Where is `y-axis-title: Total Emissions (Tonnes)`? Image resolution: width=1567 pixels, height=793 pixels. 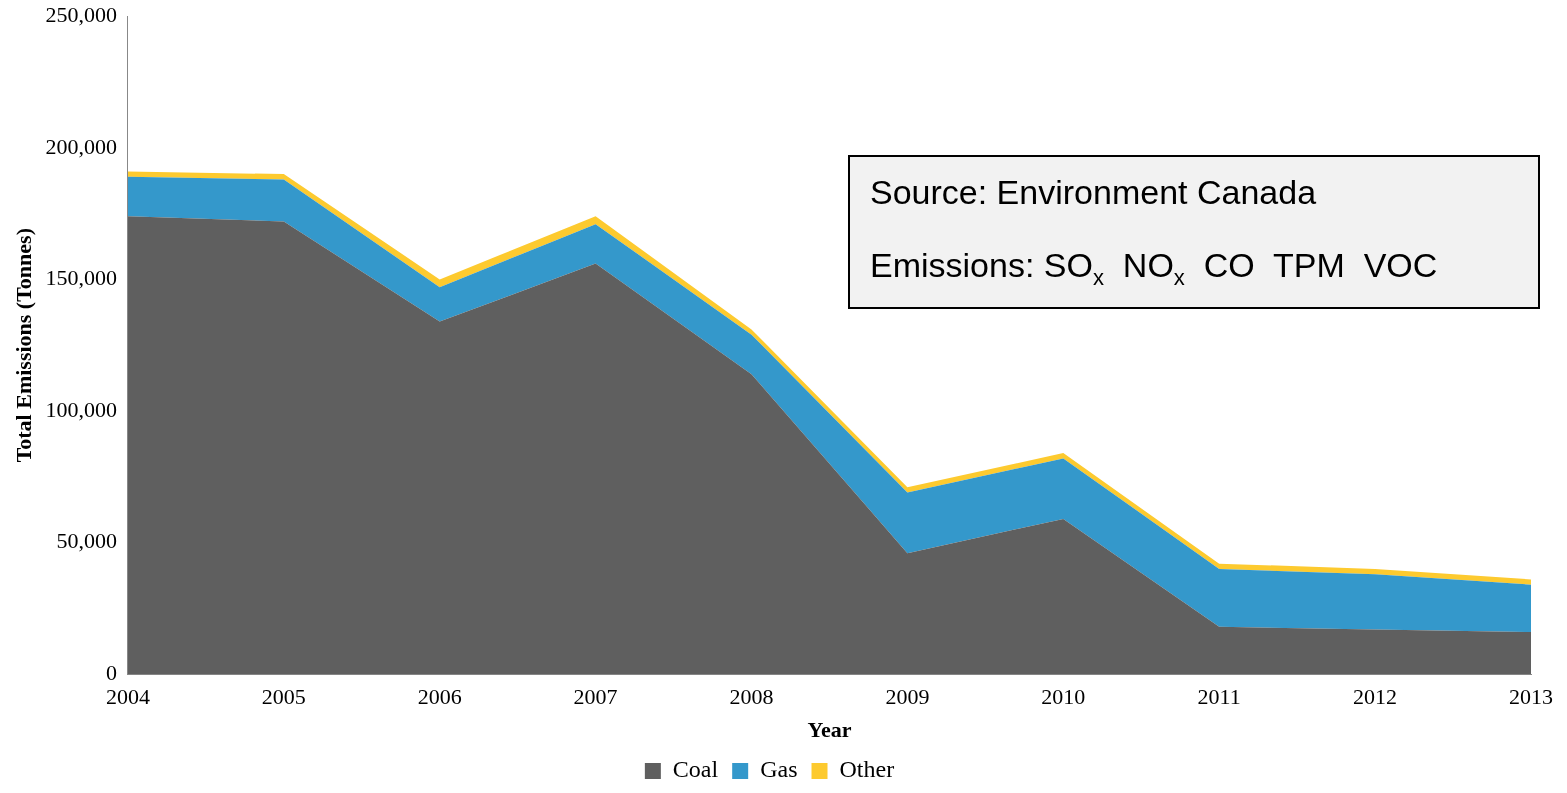
y-axis-title: Total Emissions (Tonnes) is located at coordinates (23, 345).